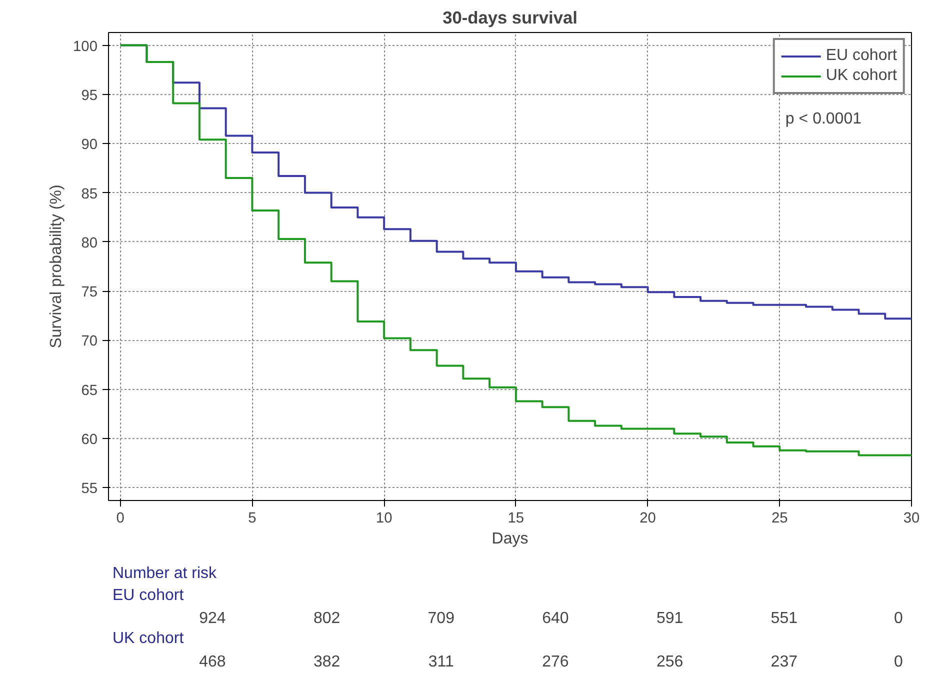  Describe the element at coordinates (212, 618) in the screenshot. I see `text: 924` at that location.